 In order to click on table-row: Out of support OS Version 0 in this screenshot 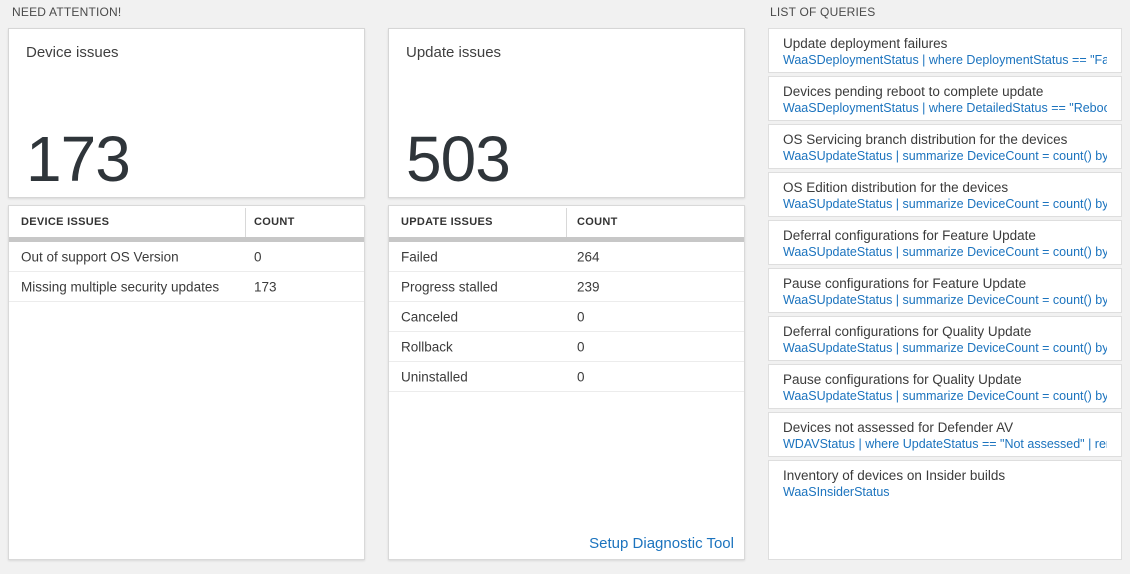, I will do `click(186, 257)`.